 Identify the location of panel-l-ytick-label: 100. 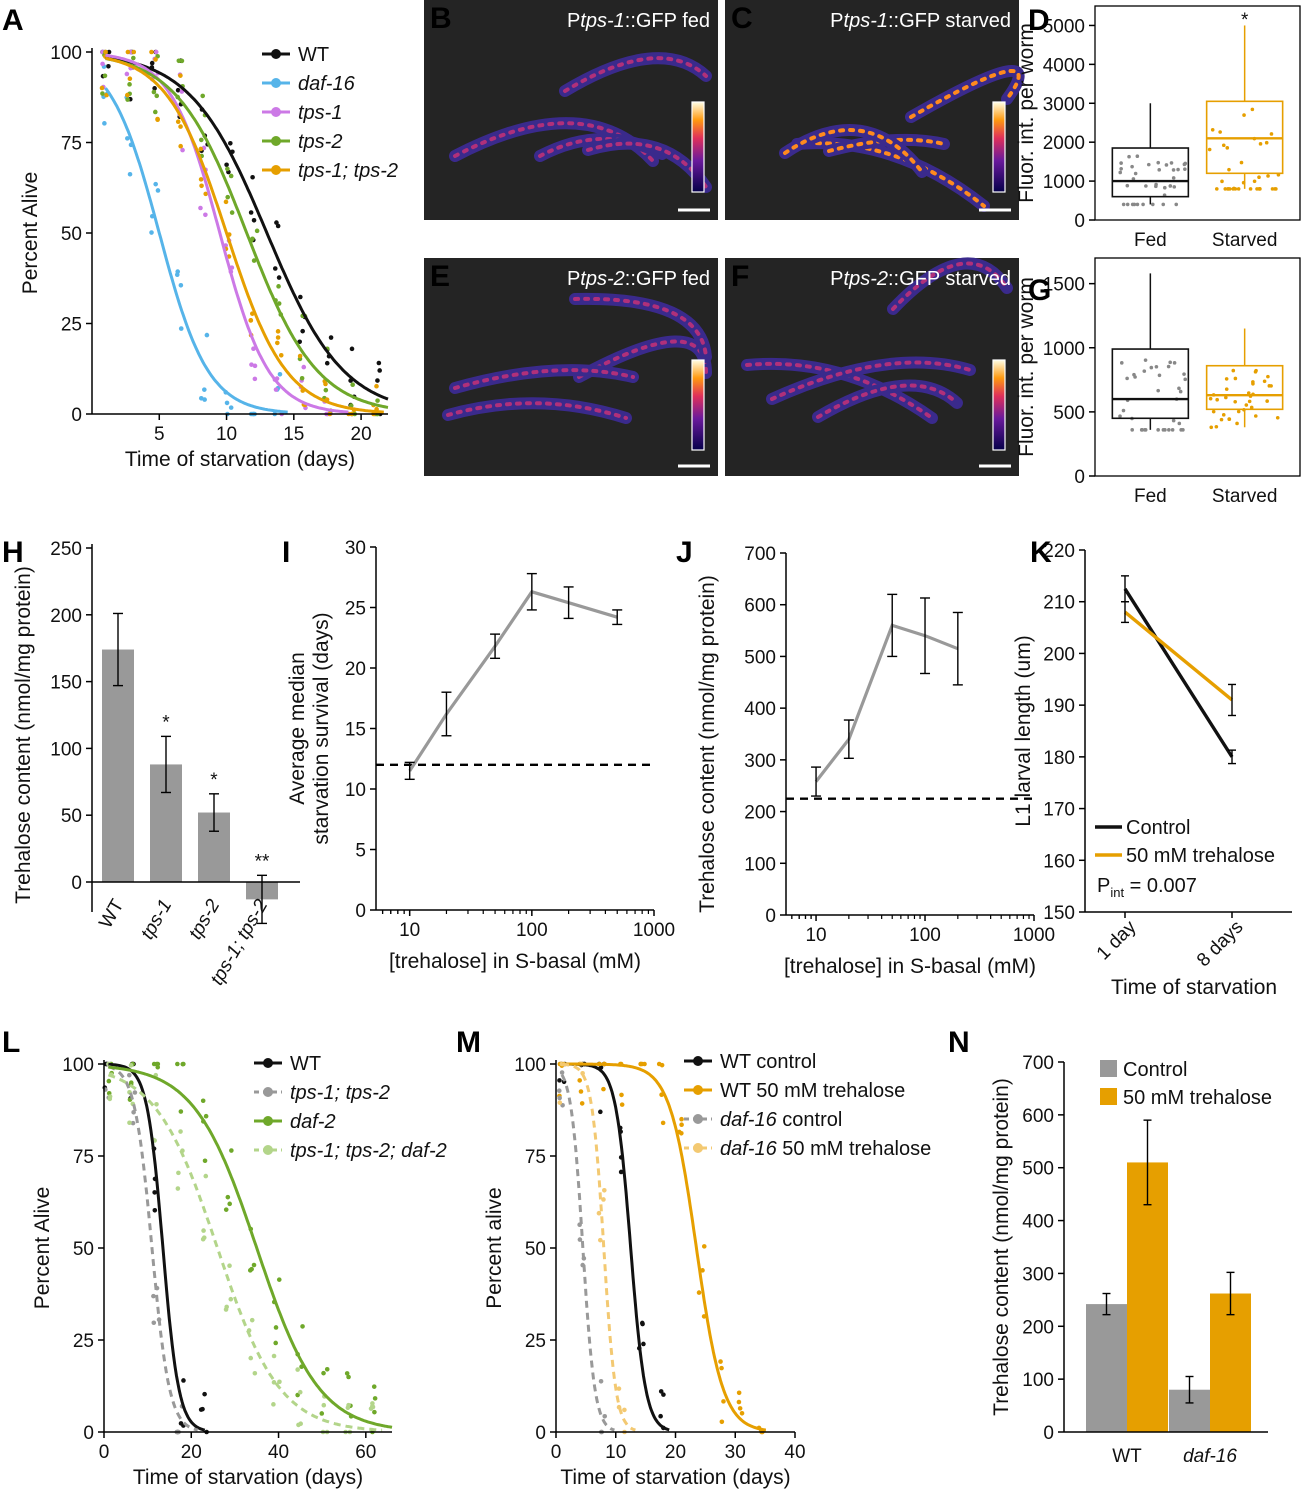
(78, 1065).